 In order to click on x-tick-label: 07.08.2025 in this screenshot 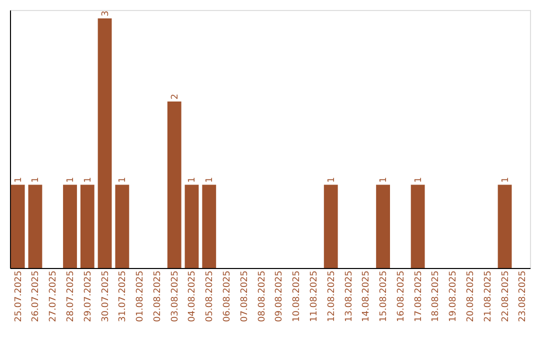, I will do `click(245, 296)`.